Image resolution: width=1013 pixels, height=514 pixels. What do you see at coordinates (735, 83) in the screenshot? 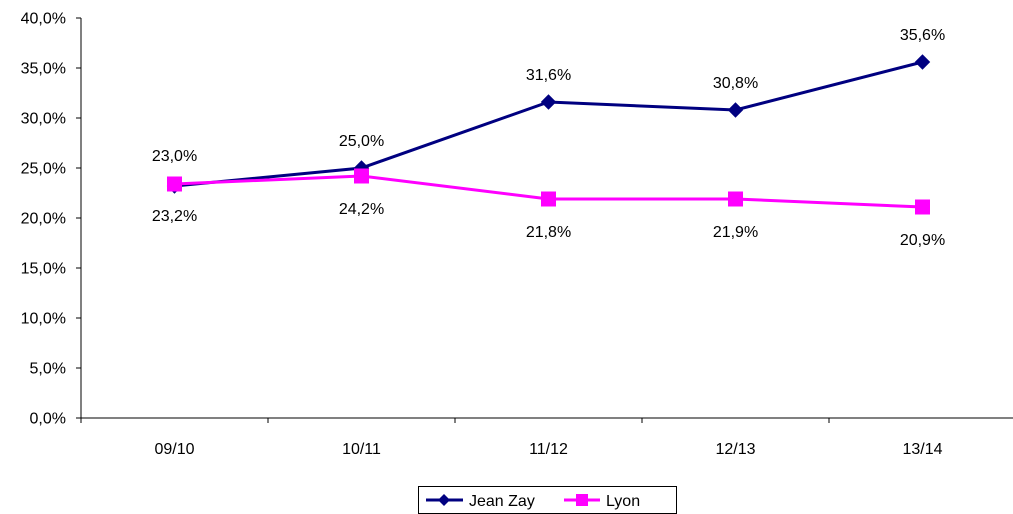
I see `data-label-jean-zay: 30,8%` at bounding box center [735, 83].